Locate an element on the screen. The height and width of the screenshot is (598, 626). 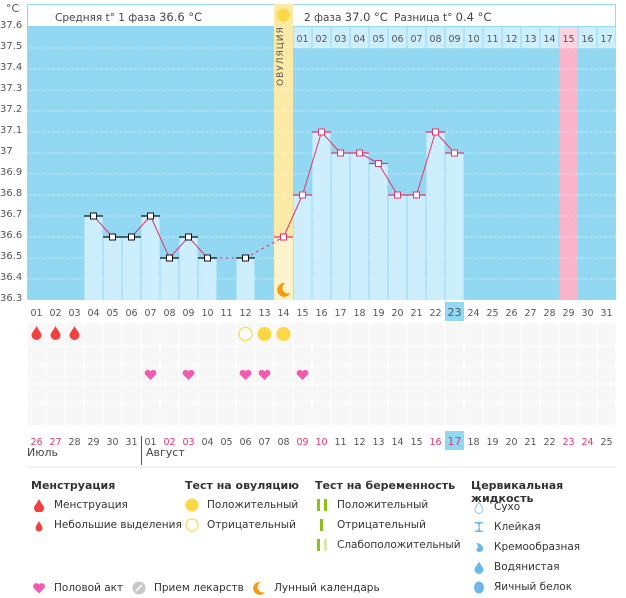
date-row-bg is located at coordinates (321, 441).